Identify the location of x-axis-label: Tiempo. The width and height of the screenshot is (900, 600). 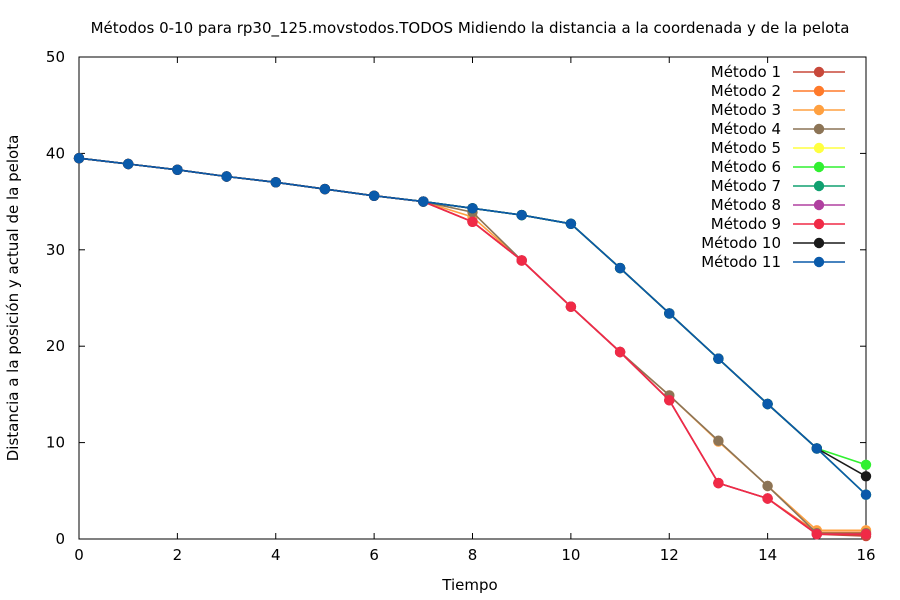
(469, 585).